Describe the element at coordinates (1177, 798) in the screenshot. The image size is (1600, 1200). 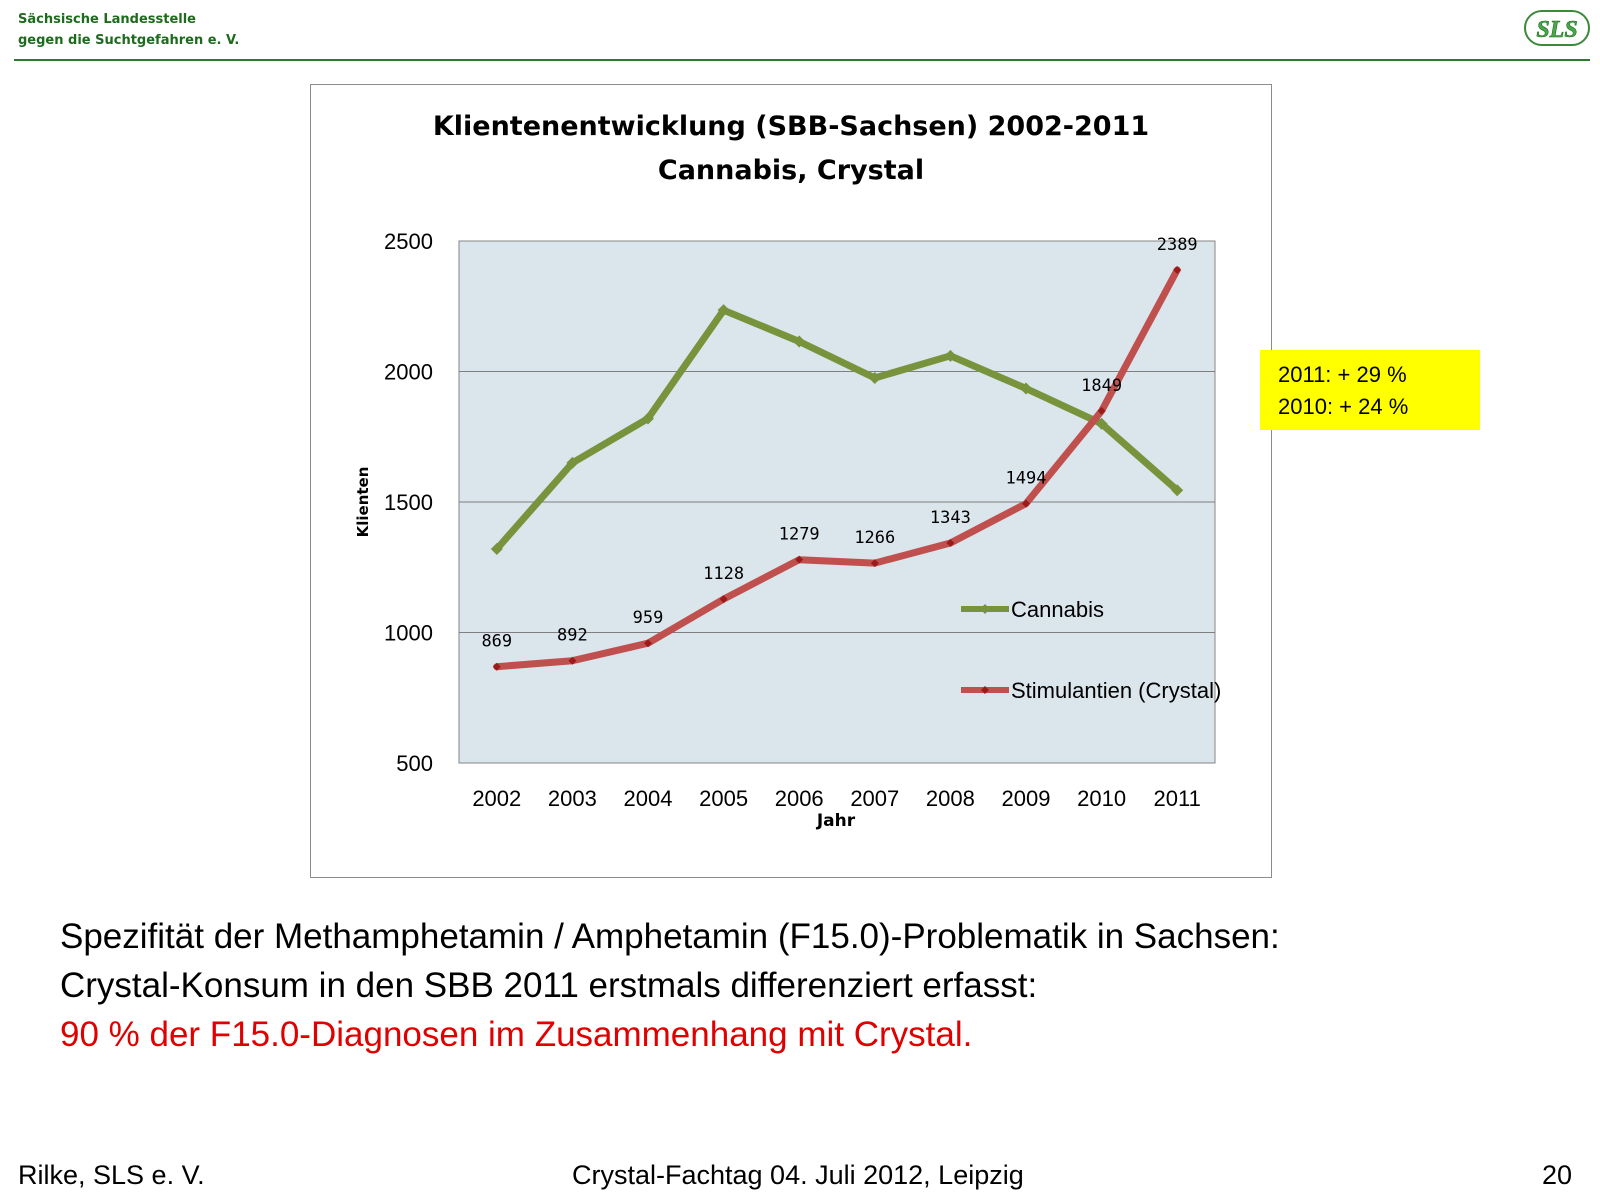
I see `x-tick-label: 2011` at that location.